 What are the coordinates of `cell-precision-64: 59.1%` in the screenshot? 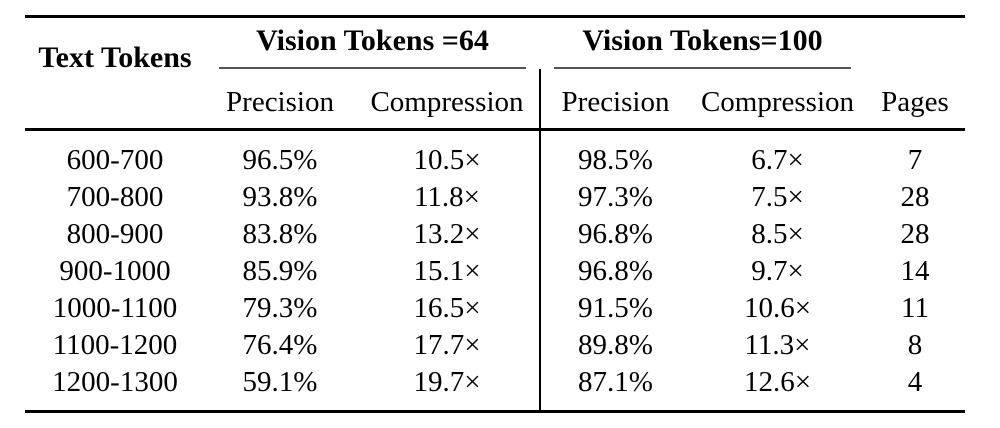 It's located at (280, 382).